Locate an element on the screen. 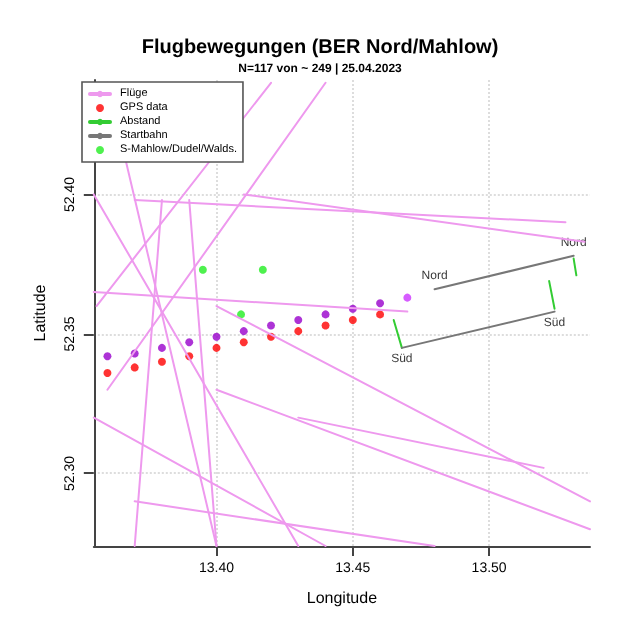  y-axis-title: Latitude is located at coordinates (40, 312).